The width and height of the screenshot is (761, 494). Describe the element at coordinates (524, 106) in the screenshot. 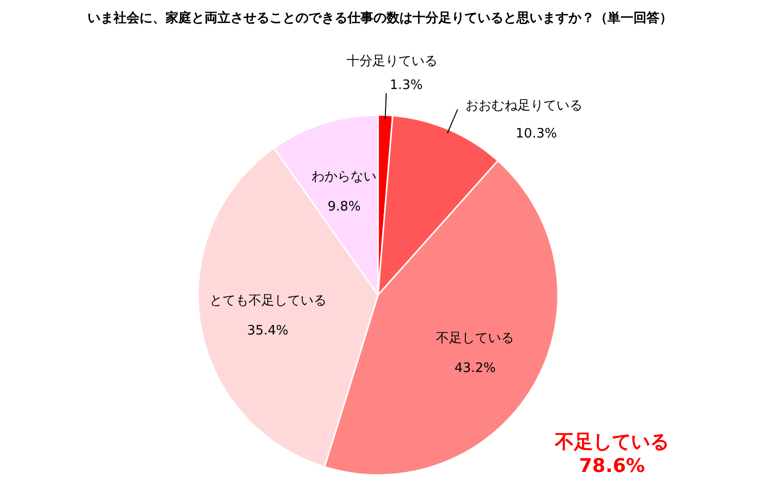

I see `slice-label: おおむね足りている` at that location.